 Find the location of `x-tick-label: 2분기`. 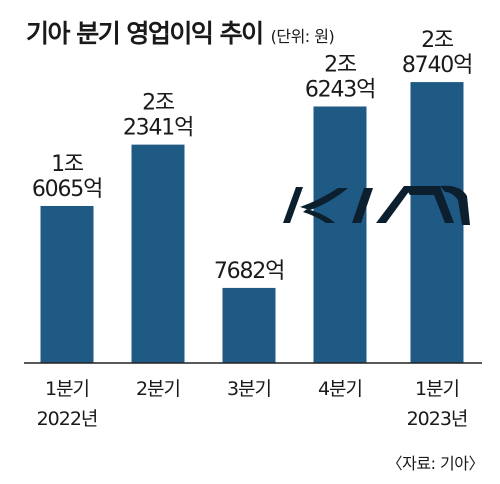

x-tick-label: 2분기 is located at coordinates (158, 389).